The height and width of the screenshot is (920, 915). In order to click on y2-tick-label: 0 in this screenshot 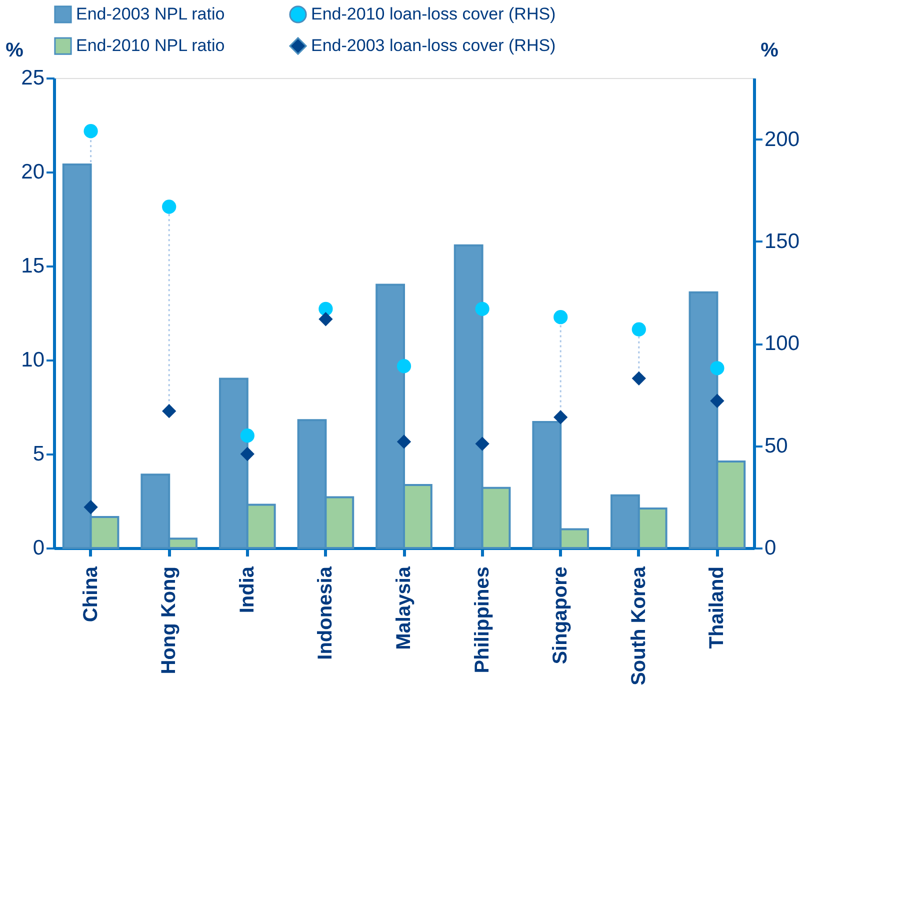, I will do `click(770, 548)`.